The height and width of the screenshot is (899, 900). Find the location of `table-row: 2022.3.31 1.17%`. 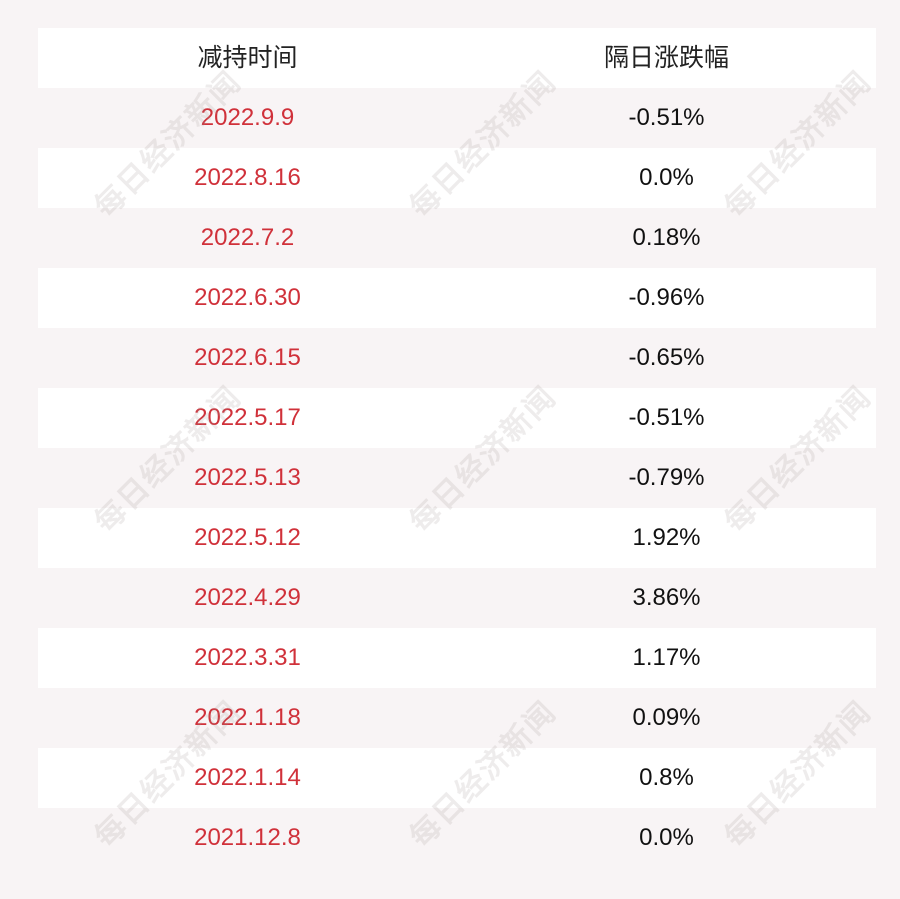

table-row: 2022.3.31 1.17% is located at coordinates (457, 658).